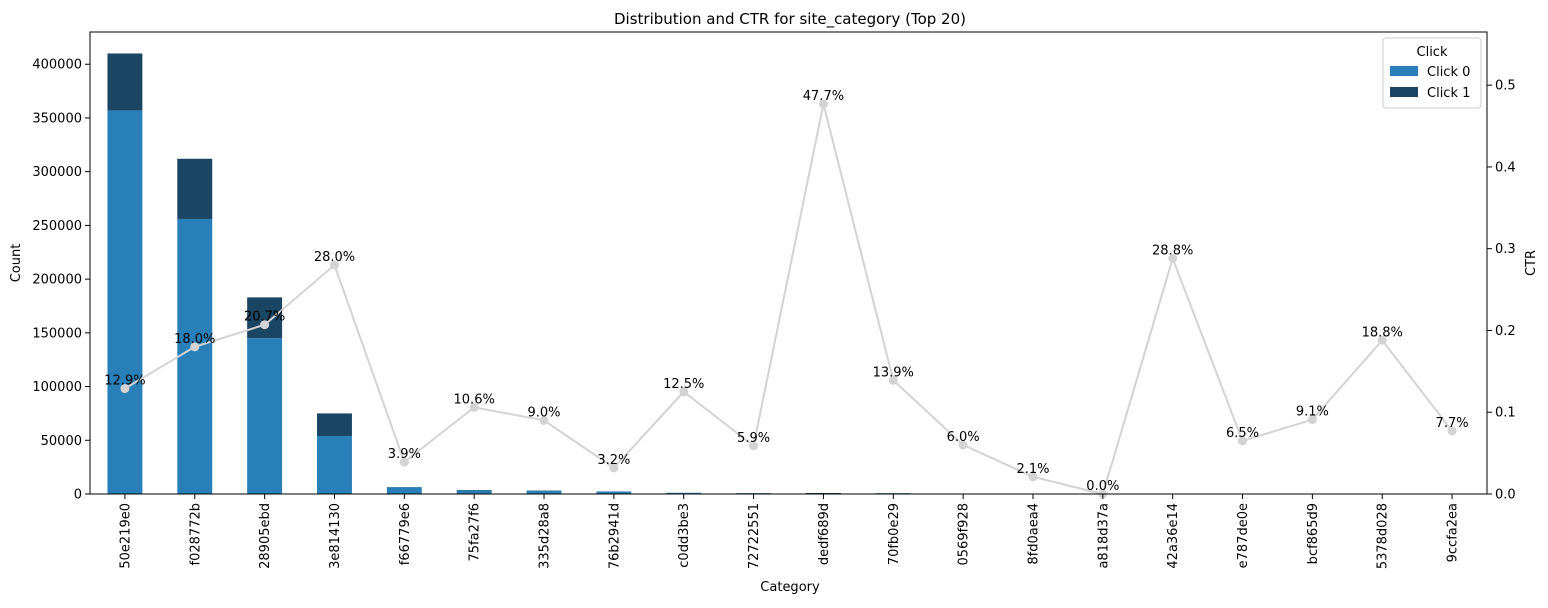 Image resolution: width=1548 pixels, height=608 pixels. I want to click on y-tick-label: 200000, so click(57, 280).